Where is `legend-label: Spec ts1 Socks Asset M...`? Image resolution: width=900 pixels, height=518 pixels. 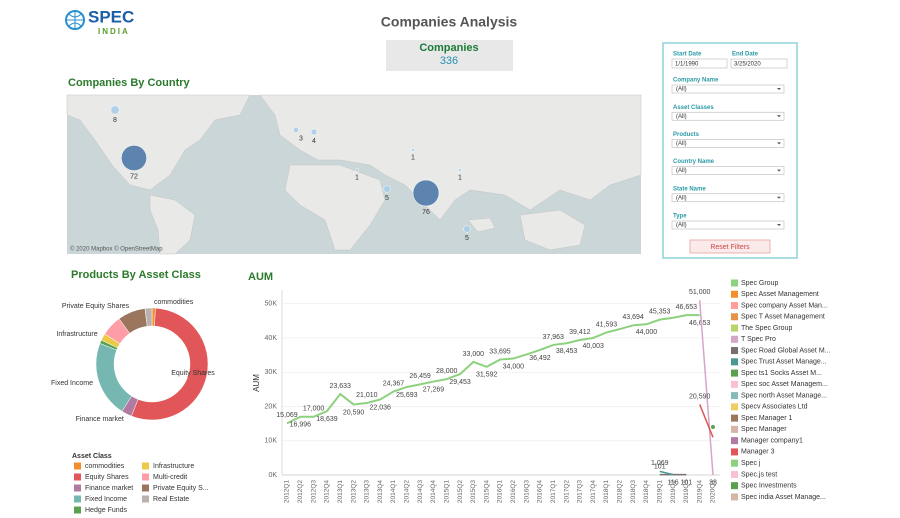
legend-label: Spec ts1 Socks Asset M... is located at coordinates (781, 373).